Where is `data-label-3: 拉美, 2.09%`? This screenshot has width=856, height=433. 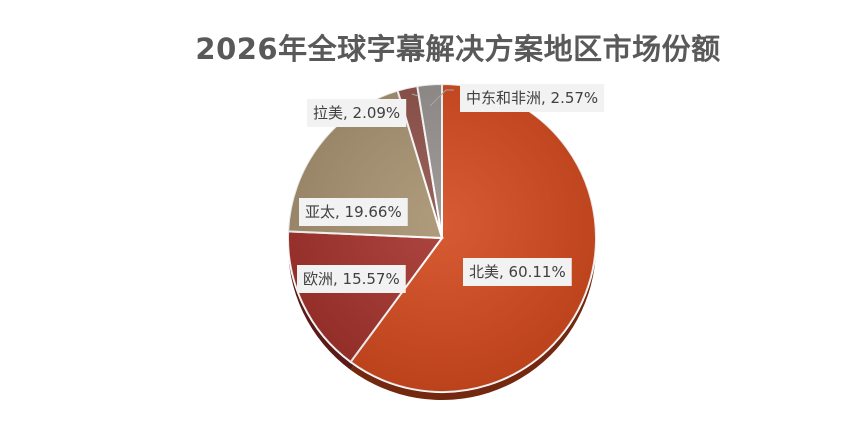
data-label-3: 拉美, 2.09% is located at coordinates (357, 113).